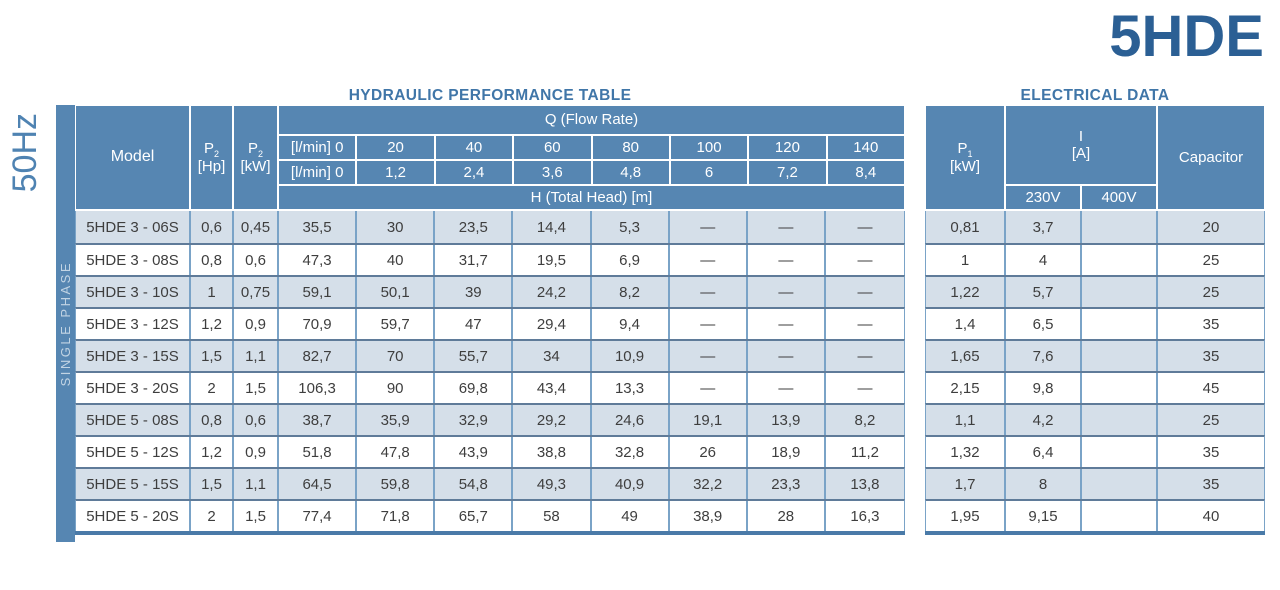  Describe the element at coordinates (256, 388) in the screenshot. I see `p2-kw-cell: 1,5` at that location.